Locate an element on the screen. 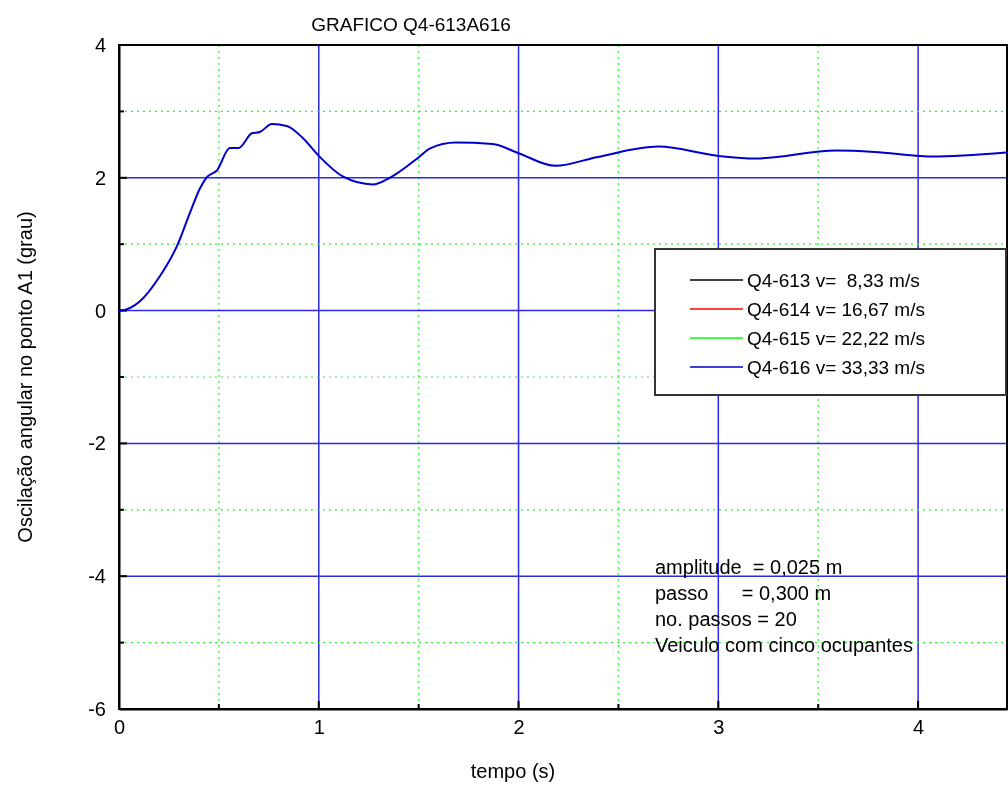 The height and width of the screenshot is (787, 1008). y-tick-label: -6 is located at coordinates (97, 708).